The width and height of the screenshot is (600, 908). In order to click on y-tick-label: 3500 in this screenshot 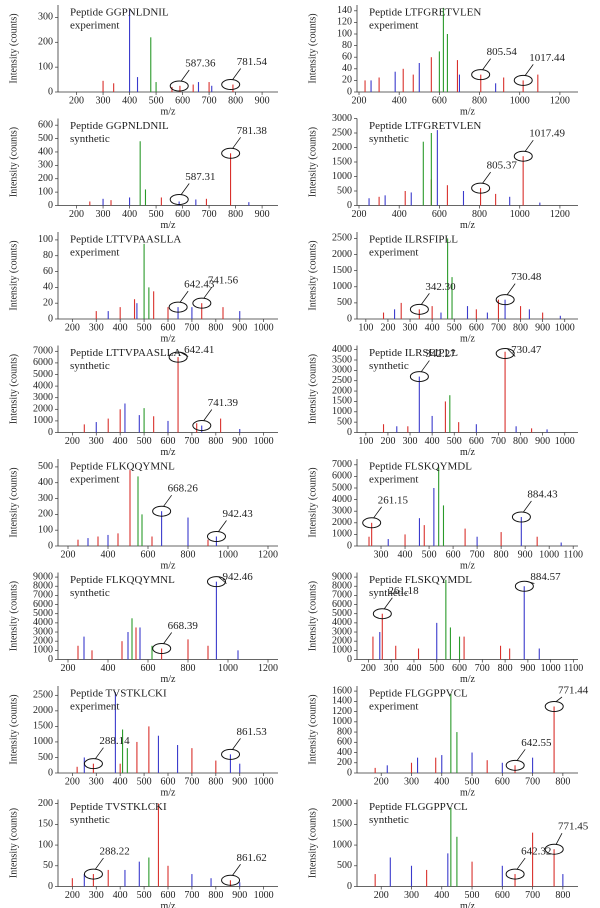, I will do `click(342, 359)`.